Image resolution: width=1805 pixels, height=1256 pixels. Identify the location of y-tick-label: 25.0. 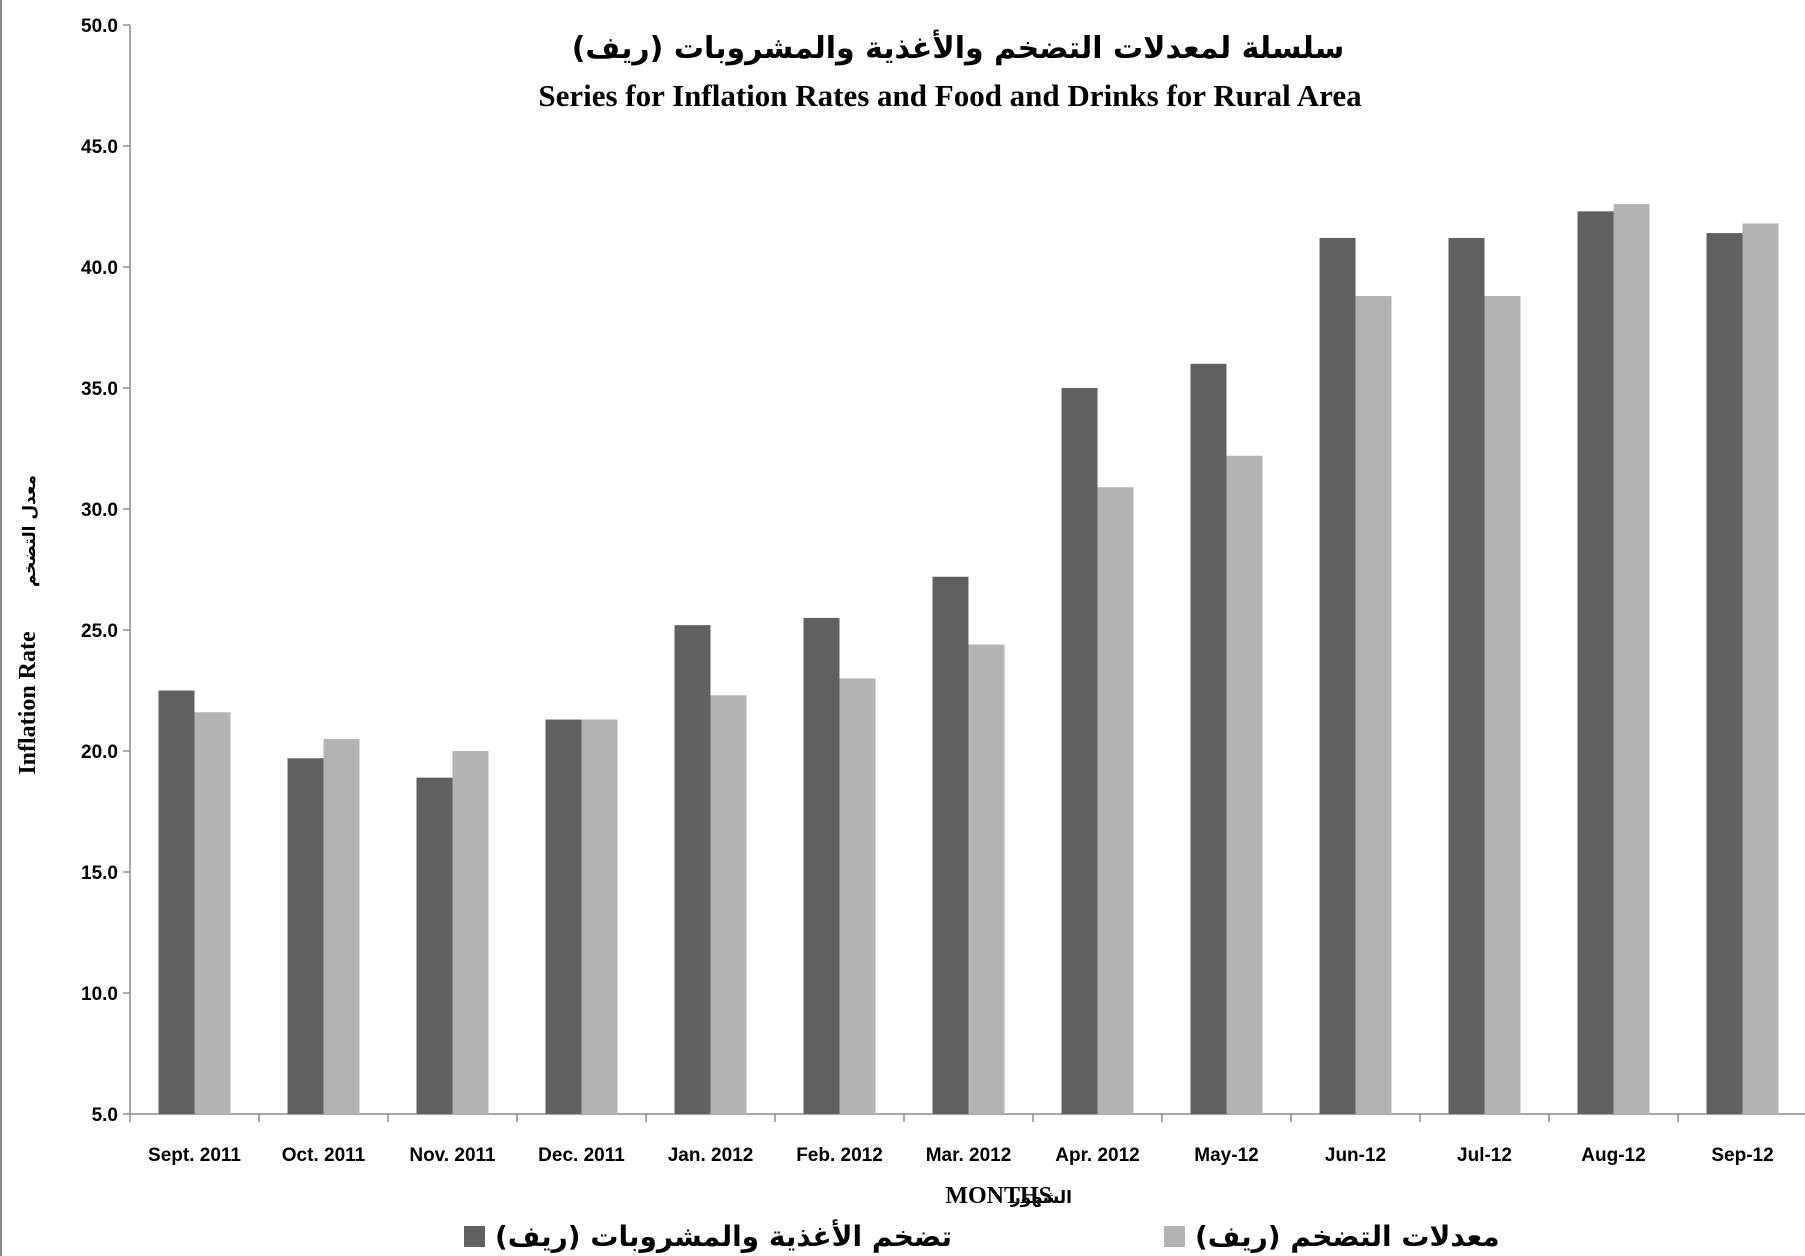
(99, 631).